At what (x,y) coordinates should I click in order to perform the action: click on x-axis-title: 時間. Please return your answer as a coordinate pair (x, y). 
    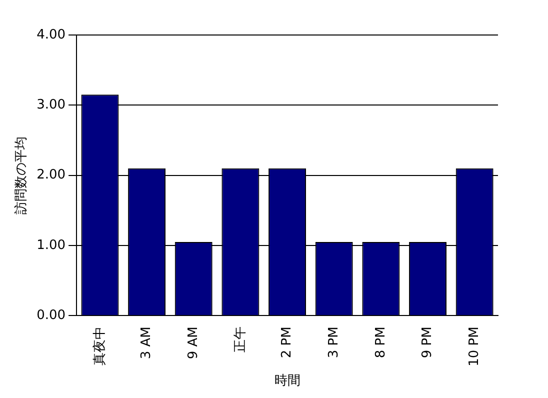
    Looking at the image, I should click on (287, 381).